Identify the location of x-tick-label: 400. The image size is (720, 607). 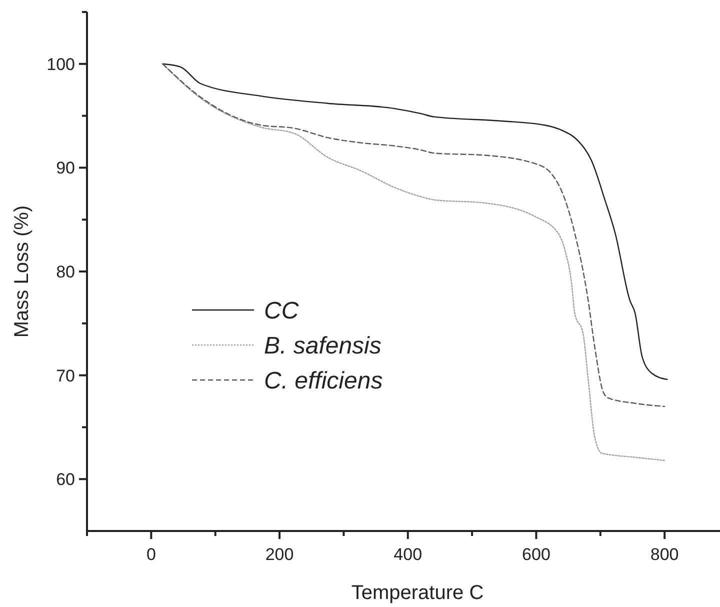
(408, 554).